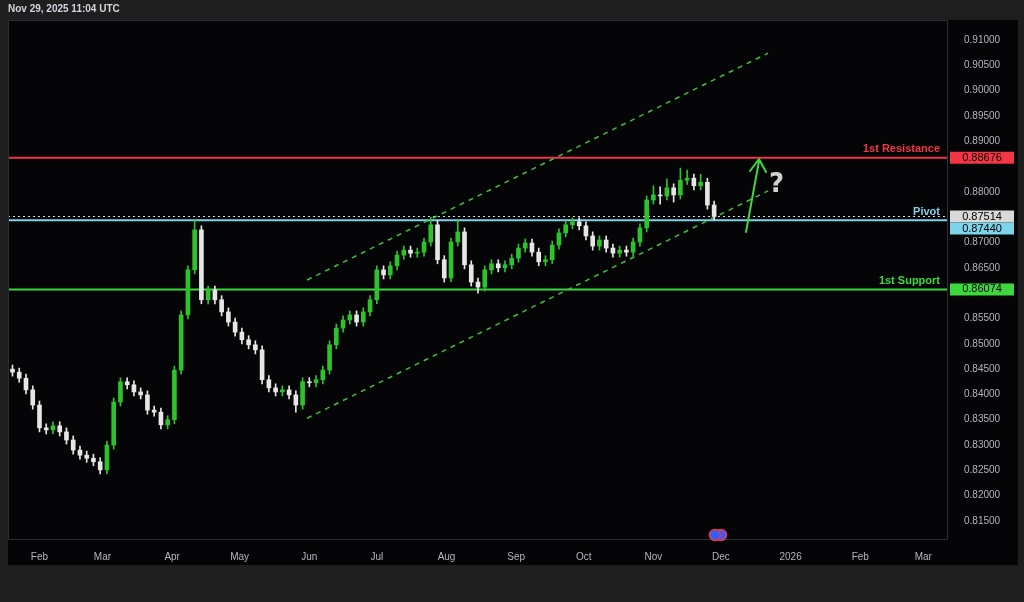 The width and height of the screenshot is (1024, 602). I want to click on y-tick-label: 0.85500, so click(982, 318).